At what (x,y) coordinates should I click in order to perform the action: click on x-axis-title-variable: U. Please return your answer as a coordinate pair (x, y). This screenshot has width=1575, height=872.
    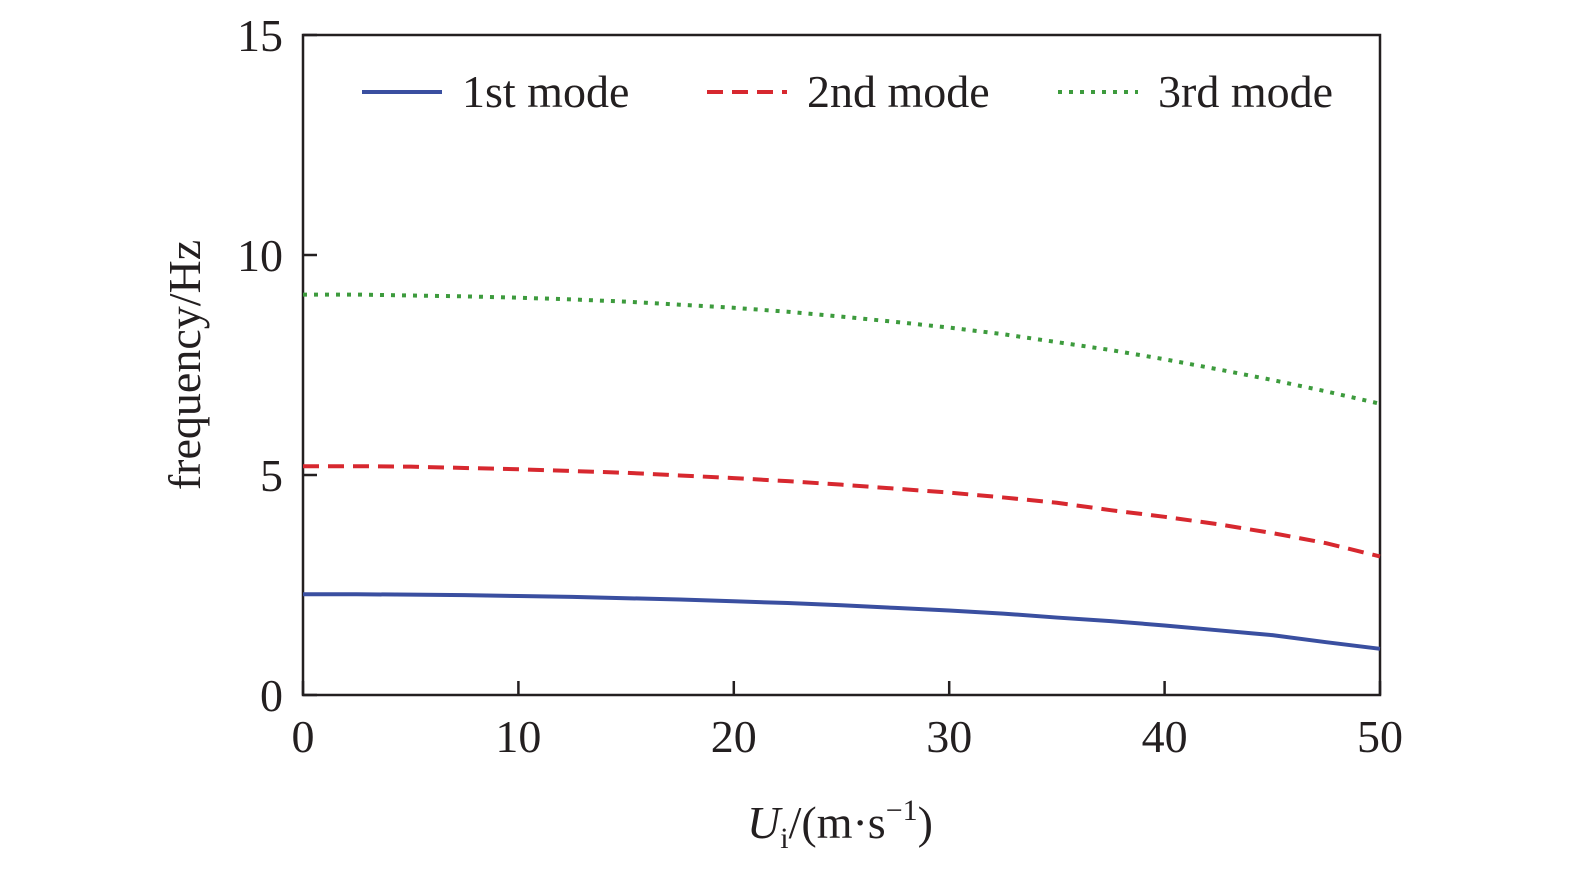
    Looking at the image, I should click on (765, 822).